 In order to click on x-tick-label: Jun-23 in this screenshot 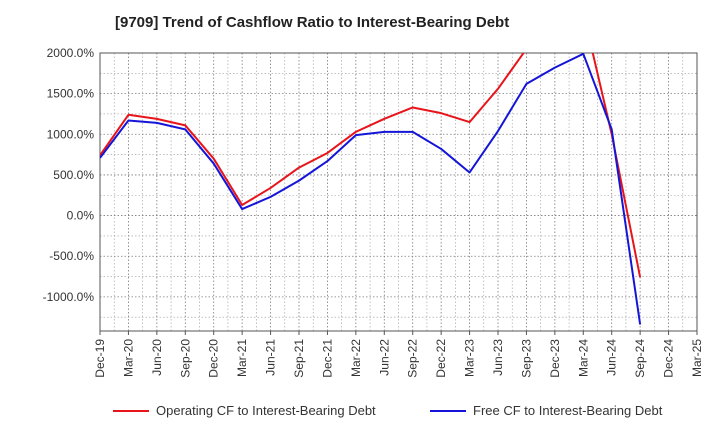, I will do `click(498, 357)`.